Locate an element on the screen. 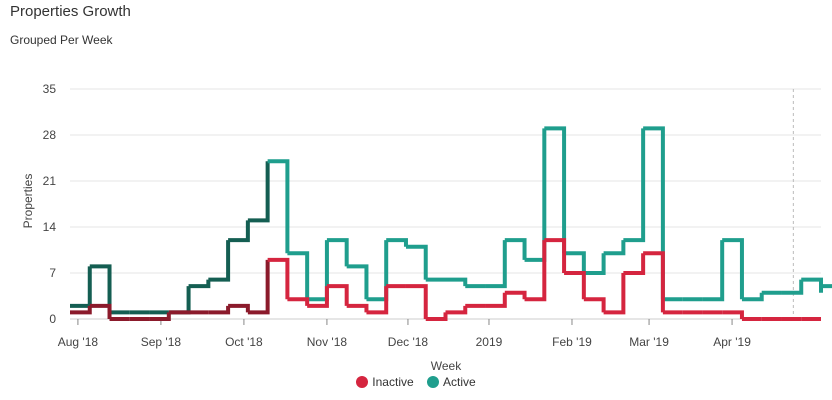 Image resolution: width=832 pixels, height=400 pixels. legend-label-inactive: Inactive is located at coordinates (393, 382).